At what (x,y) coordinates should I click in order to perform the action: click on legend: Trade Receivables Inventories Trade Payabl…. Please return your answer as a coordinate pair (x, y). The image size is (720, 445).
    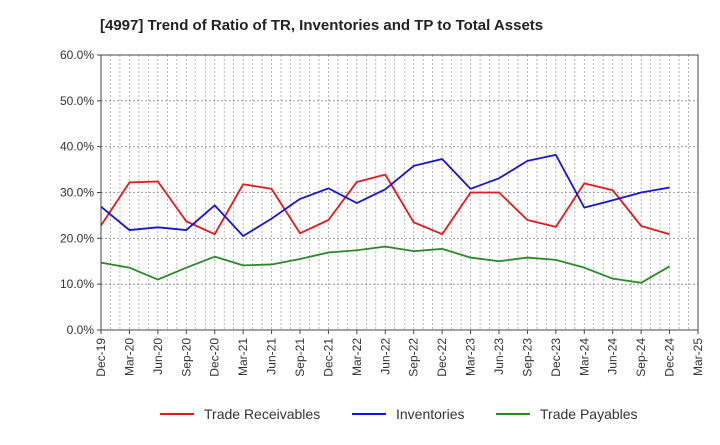
    Looking at the image, I should click on (399, 414).